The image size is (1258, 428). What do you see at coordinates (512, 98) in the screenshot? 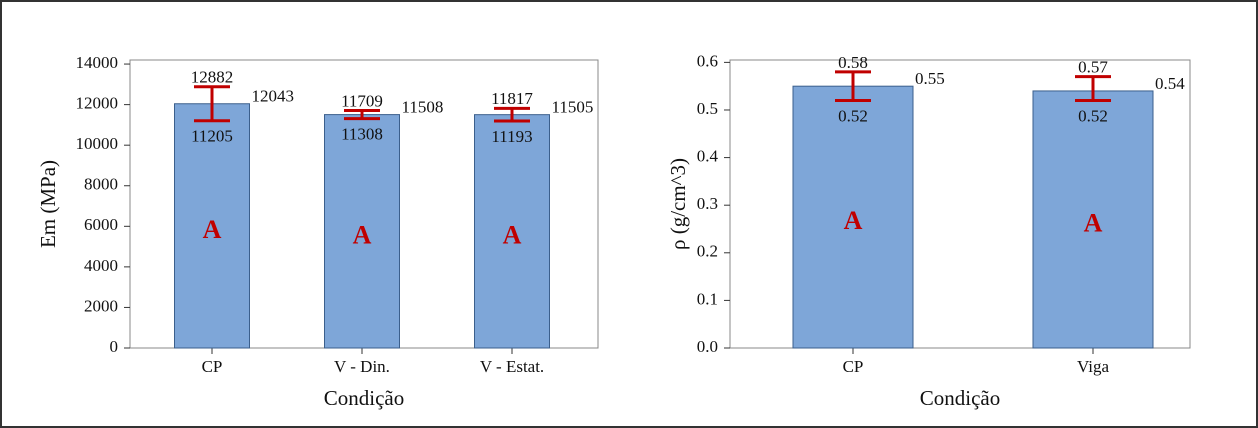
I see `upper-label: 11817` at bounding box center [512, 98].